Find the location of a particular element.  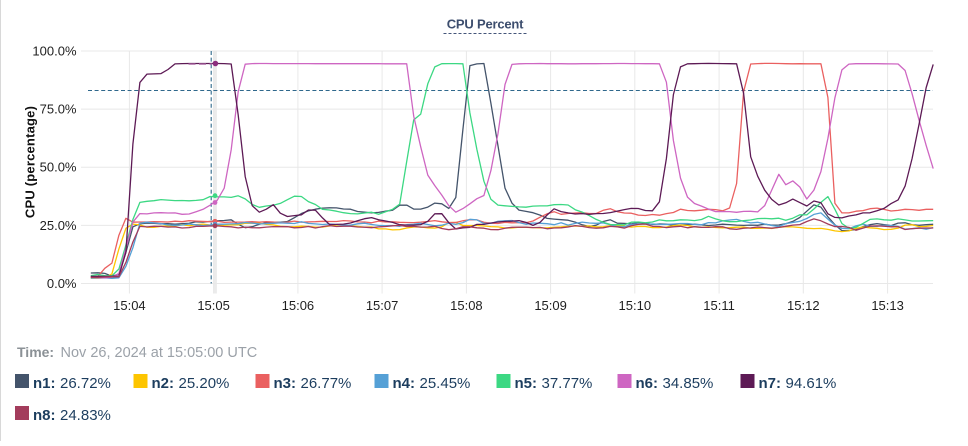

svg-text: n3: is located at coordinates (285, 383).